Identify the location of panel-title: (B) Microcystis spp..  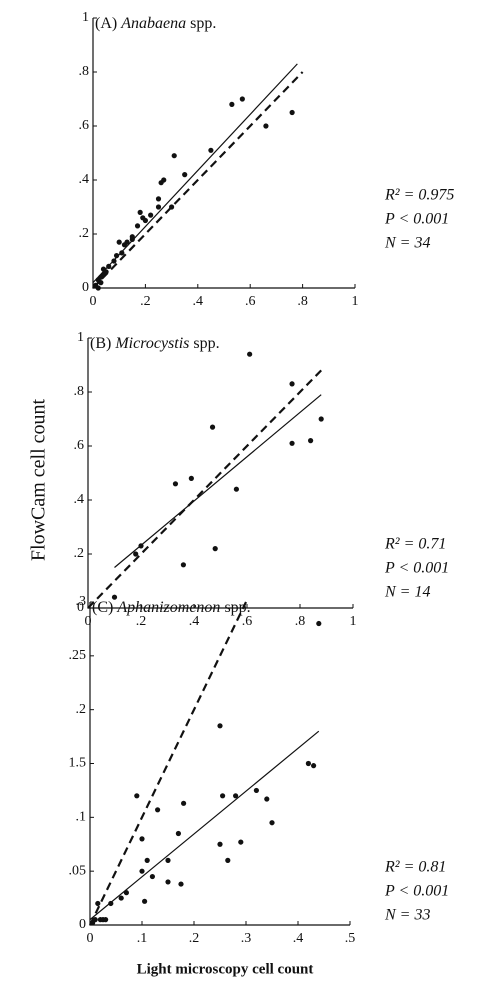
(155, 343).